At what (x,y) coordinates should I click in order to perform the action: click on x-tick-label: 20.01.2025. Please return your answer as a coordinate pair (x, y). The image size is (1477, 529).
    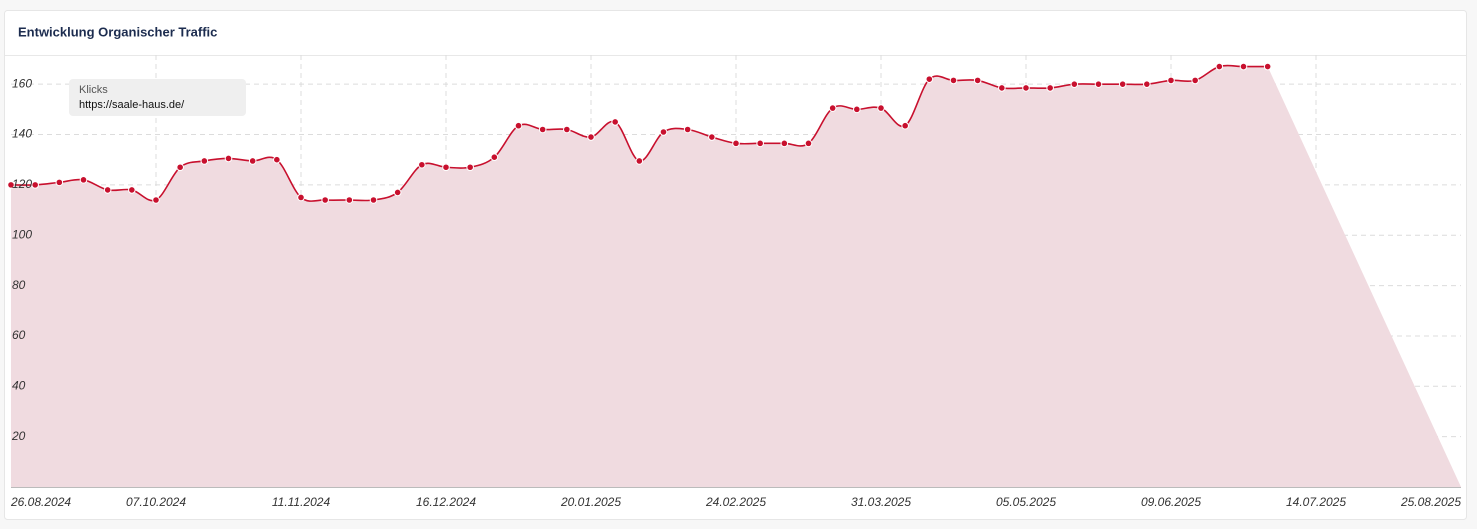
    Looking at the image, I should click on (590, 502).